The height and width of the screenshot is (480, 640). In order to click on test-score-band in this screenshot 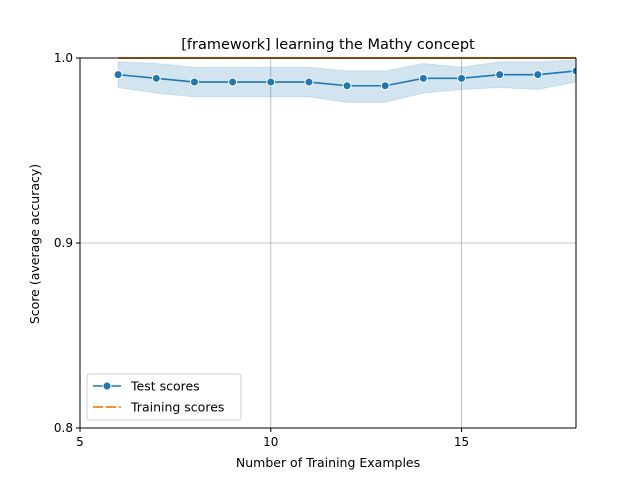, I will do `click(346, 81)`.